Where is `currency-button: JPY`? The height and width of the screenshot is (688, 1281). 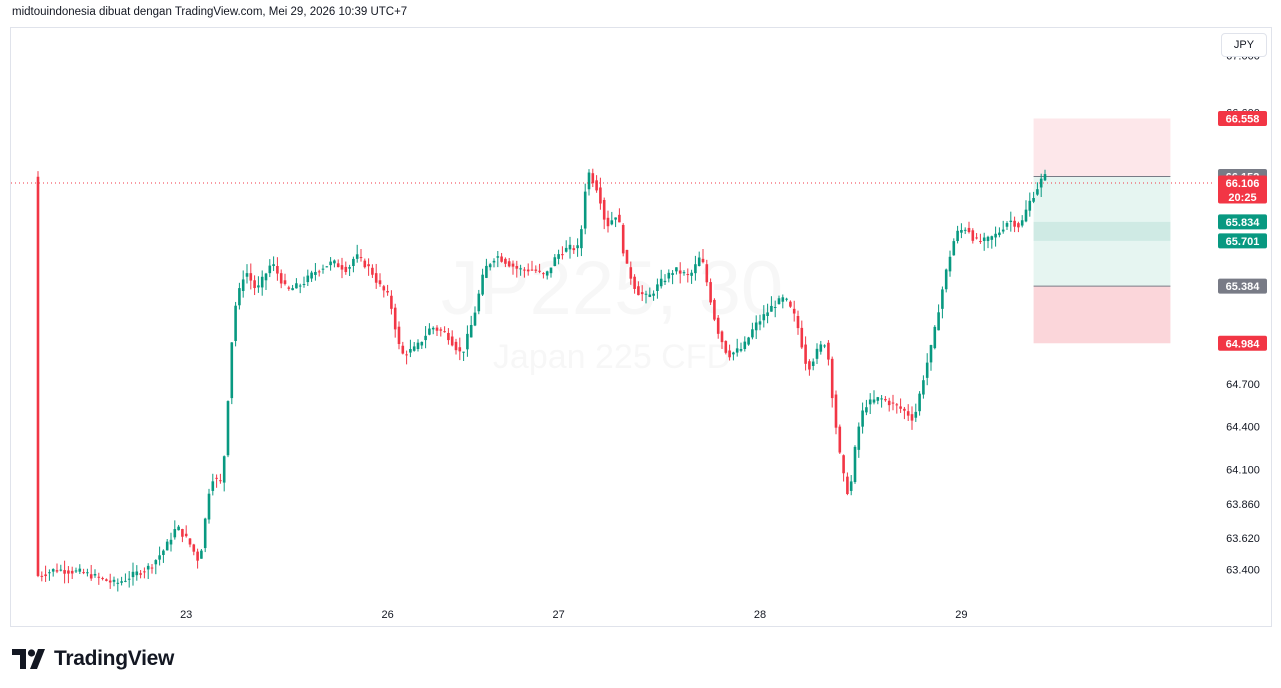 currency-button: JPY is located at coordinates (1244, 45).